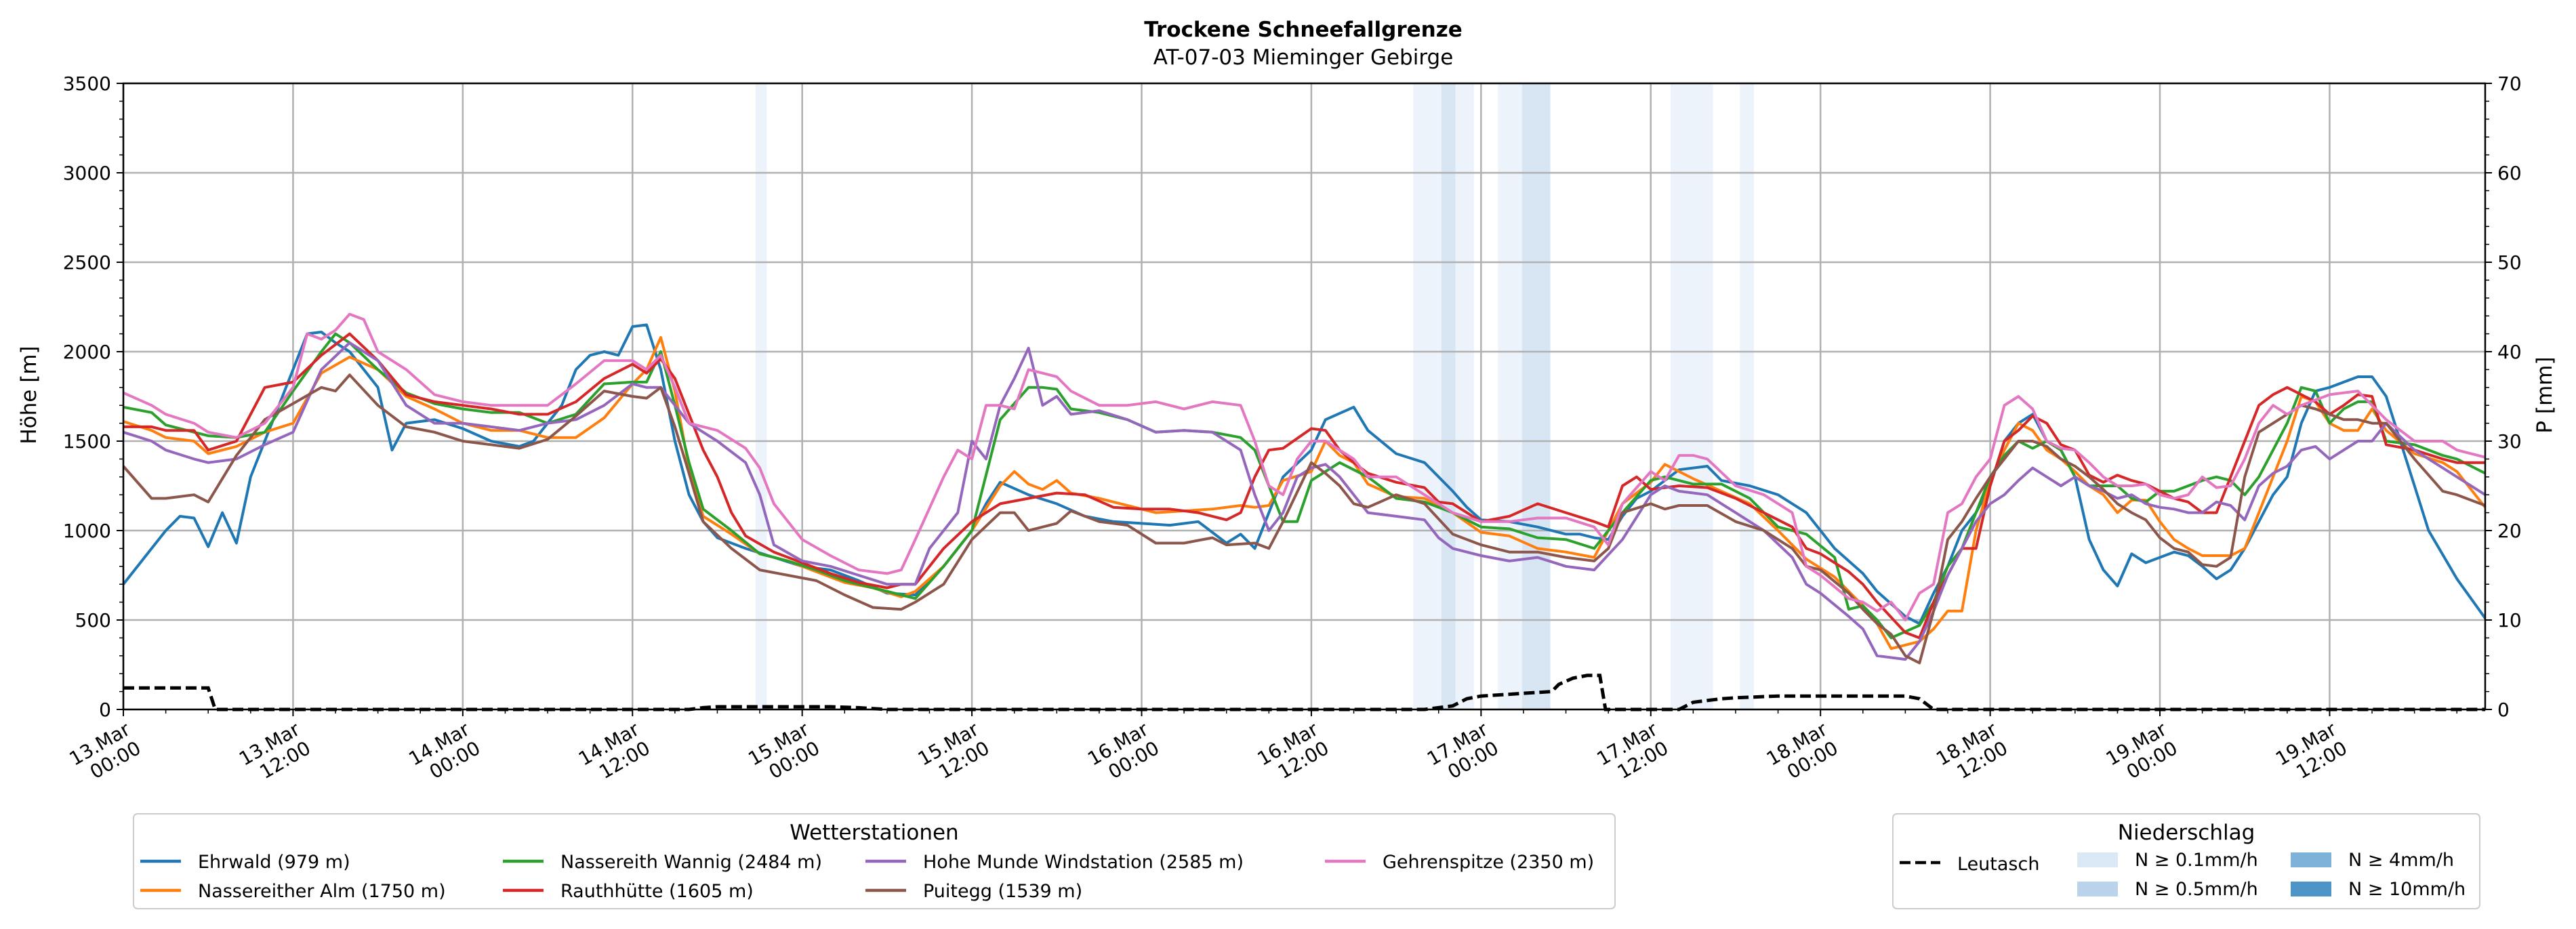  I want to click on precip-legend-title: Niederschlag, so click(2187, 833).